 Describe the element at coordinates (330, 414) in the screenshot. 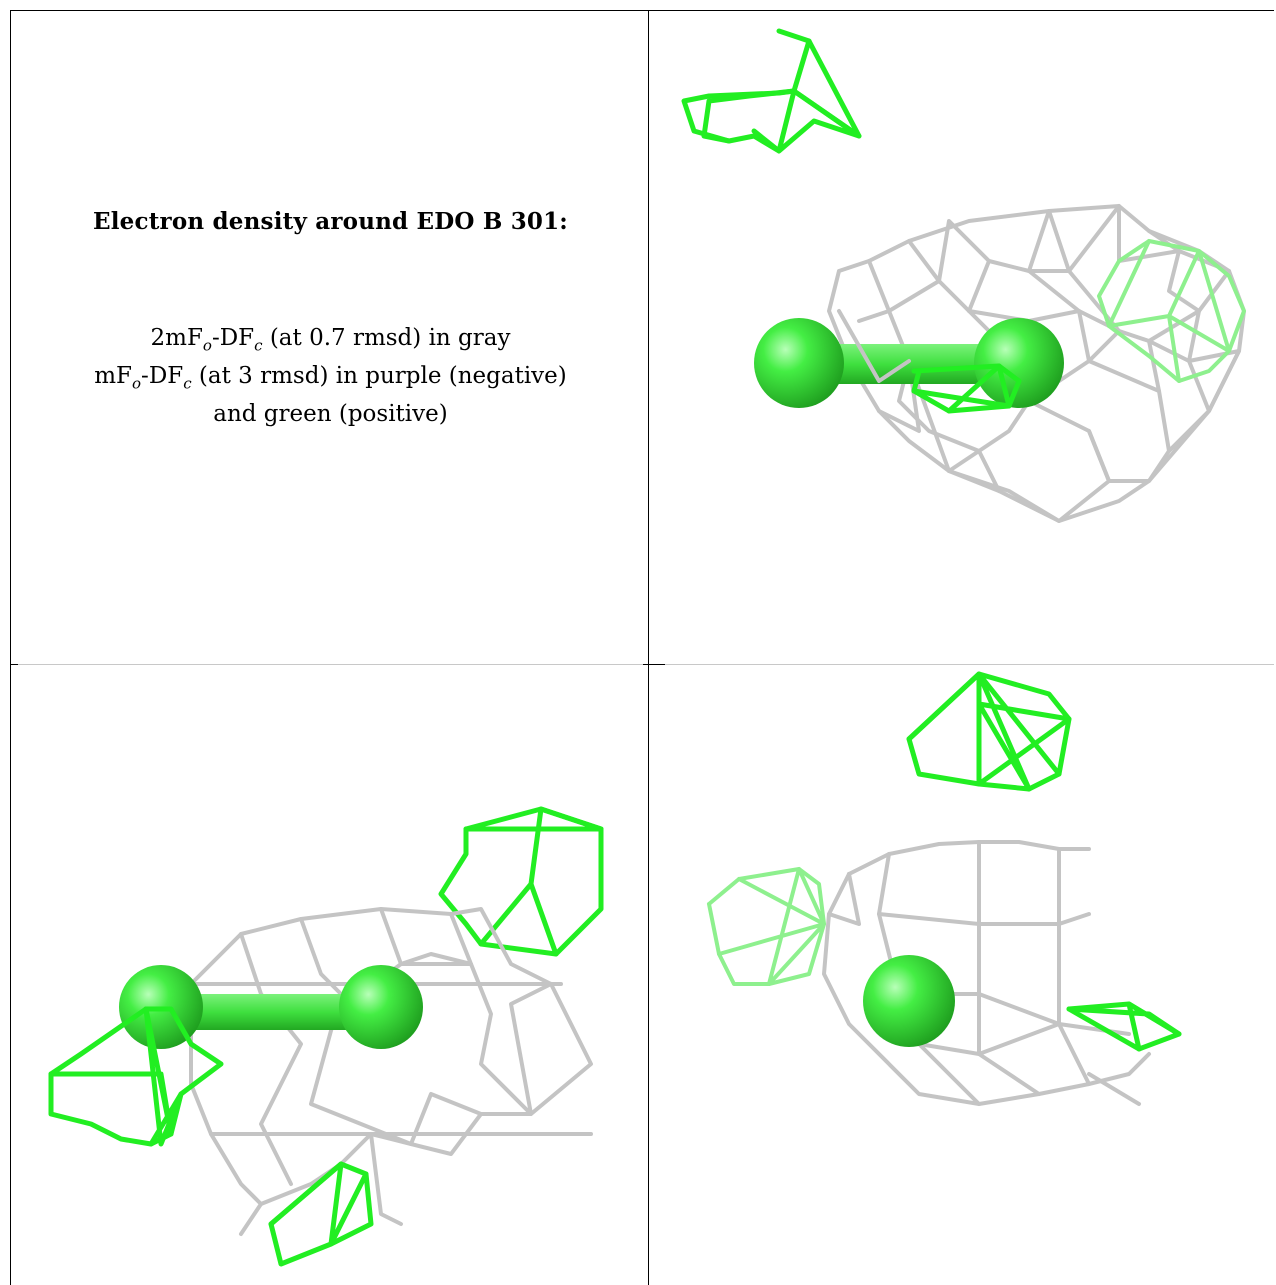

I see `caption-line-positive: and green (positive)` at that location.